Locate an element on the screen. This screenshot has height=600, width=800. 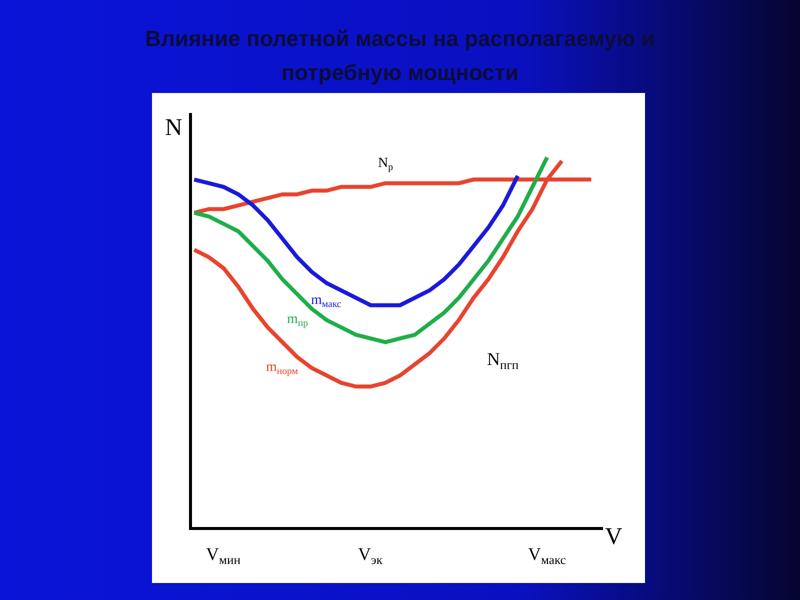
text: V$_{эк}$ is located at coordinates (371, 555).